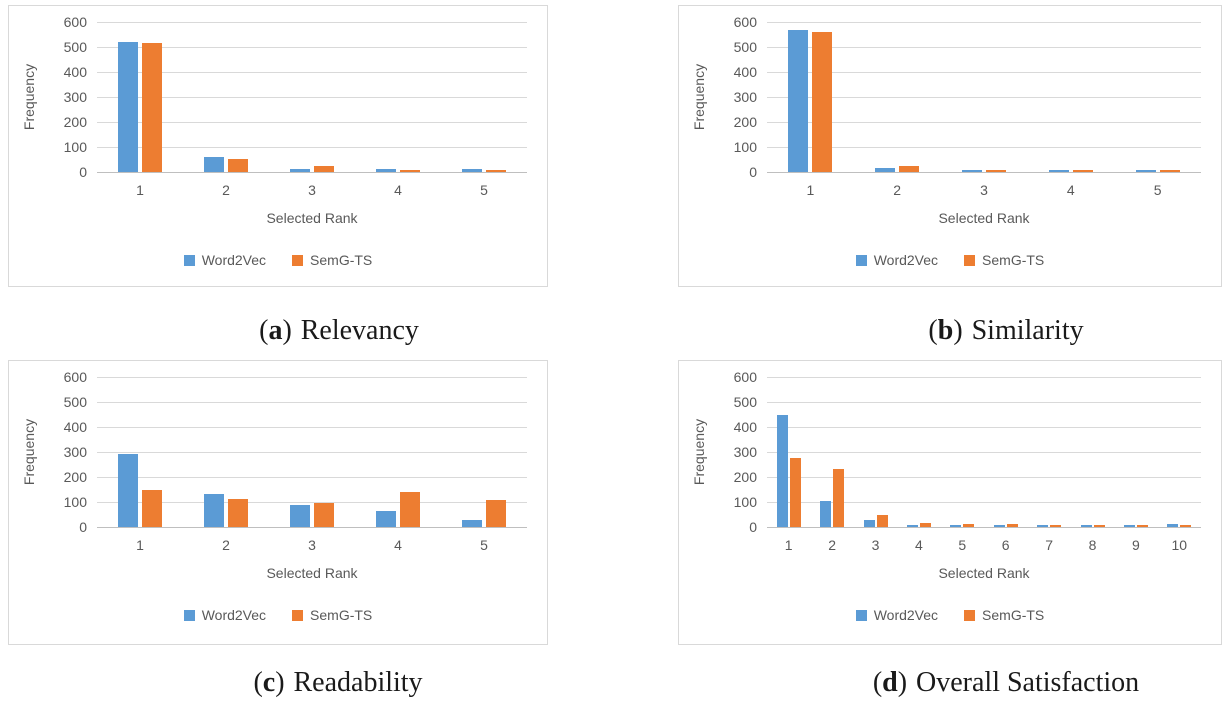  What do you see at coordinates (1028, 682) in the screenshot?
I see `caption-label: Overall Satisfaction` at bounding box center [1028, 682].